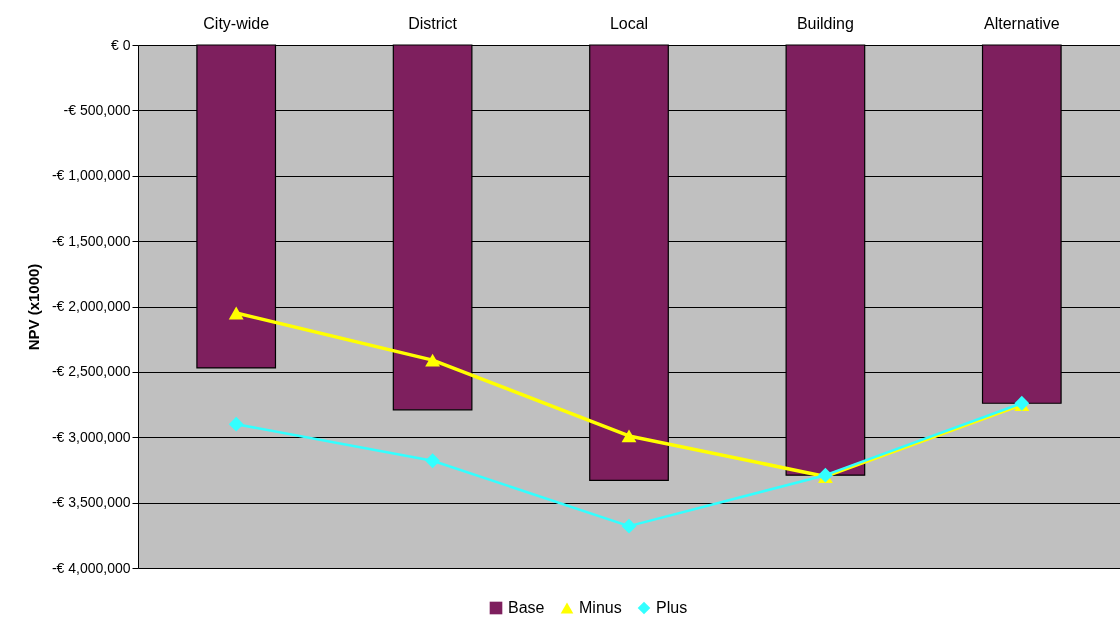  Describe the element at coordinates (121, 44) in the screenshot. I see `y-tick-label: € 0` at that location.